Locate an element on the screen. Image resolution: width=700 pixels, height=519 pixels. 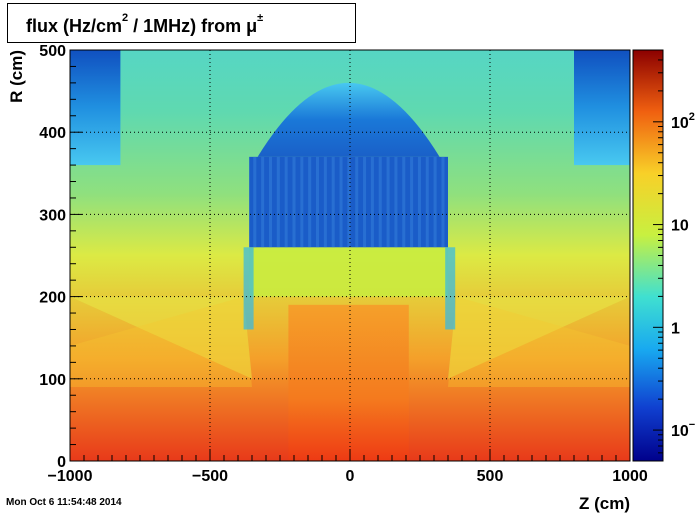
heatmap-region-barrel-low-flux is located at coordinates (348, 202).